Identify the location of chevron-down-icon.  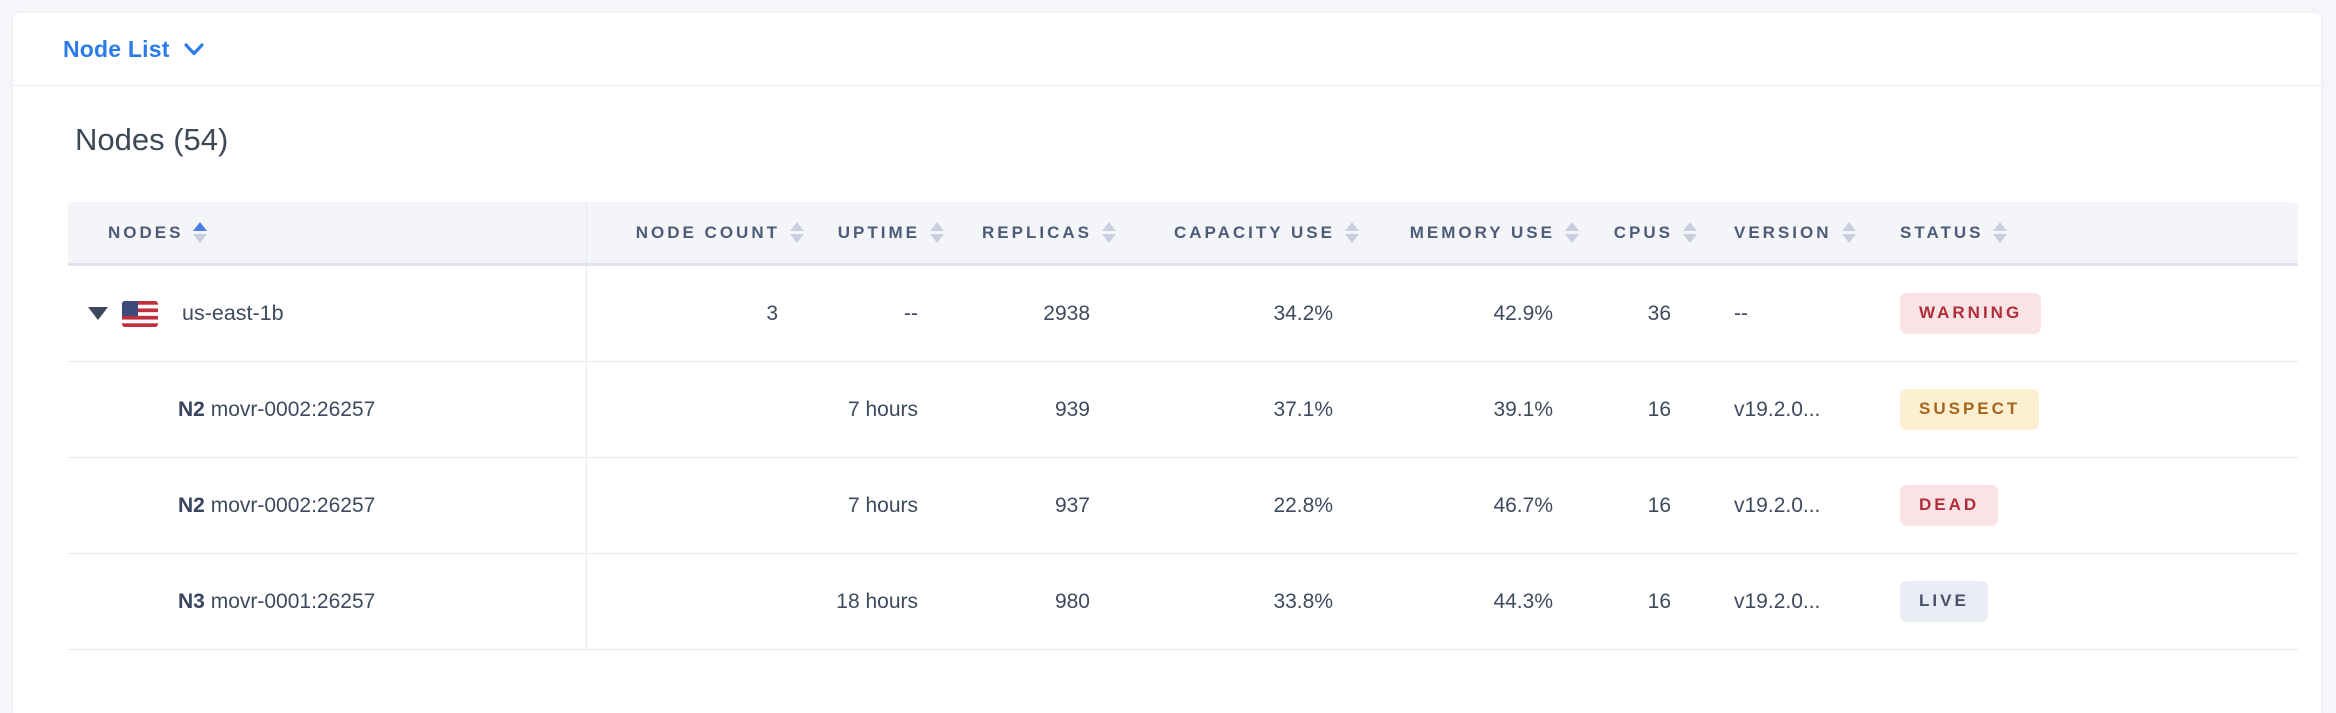
(193, 49).